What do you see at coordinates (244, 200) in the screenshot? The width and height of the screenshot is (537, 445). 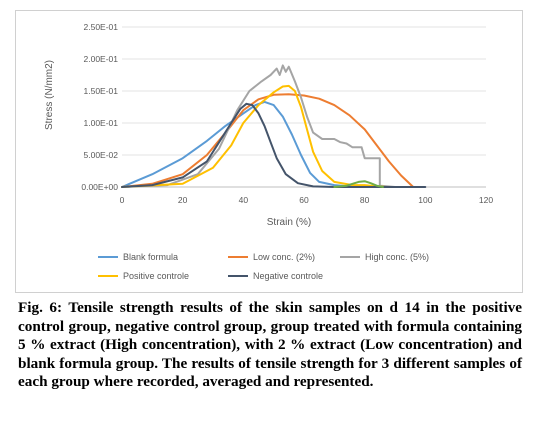 I see `x-tick-label: 40` at bounding box center [244, 200].